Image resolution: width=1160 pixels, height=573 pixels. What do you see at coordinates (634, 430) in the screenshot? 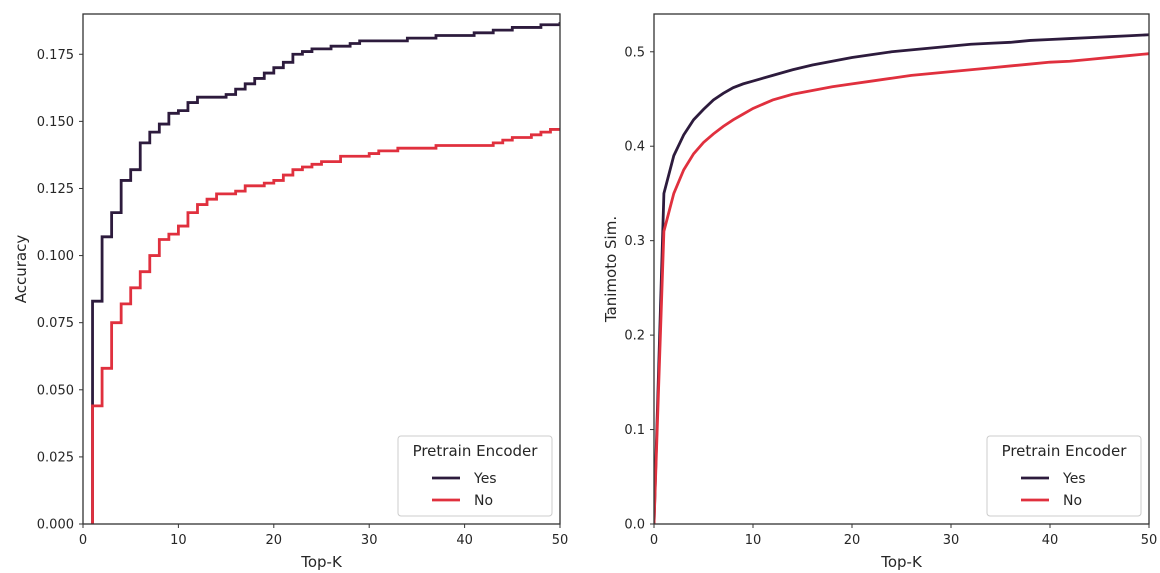
I see `y-tick-label: 0.1` at bounding box center [634, 430].